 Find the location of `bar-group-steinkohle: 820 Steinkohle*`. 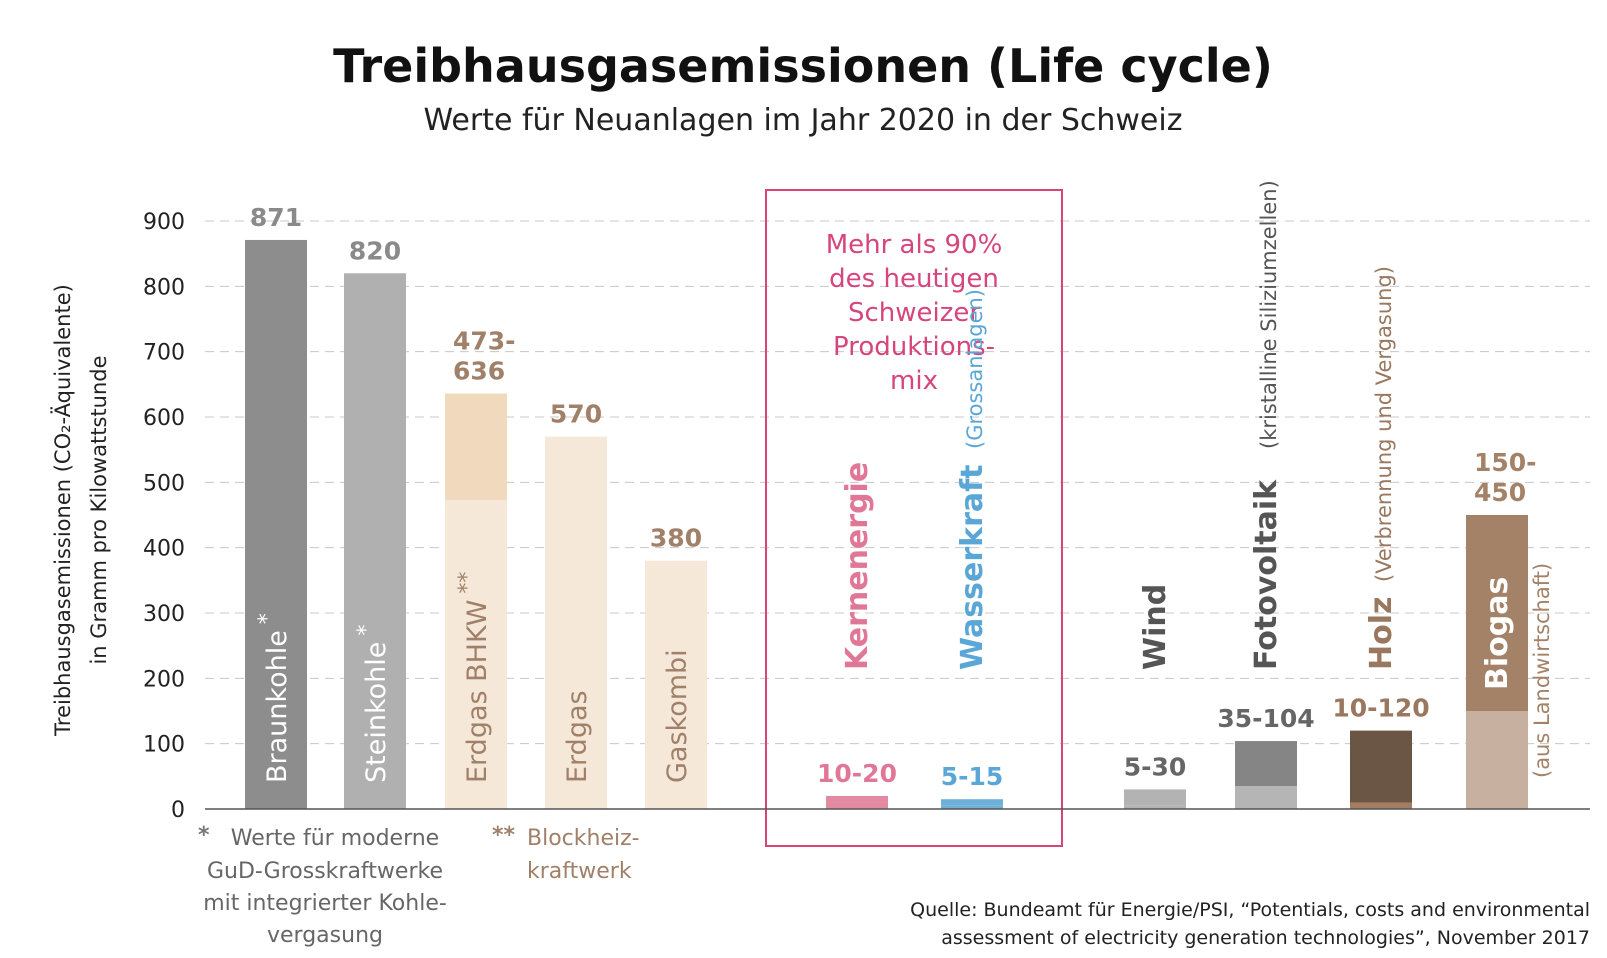

bar-group-steinkohle: 820 Steinkohle* is located at coordinates (375, 522).